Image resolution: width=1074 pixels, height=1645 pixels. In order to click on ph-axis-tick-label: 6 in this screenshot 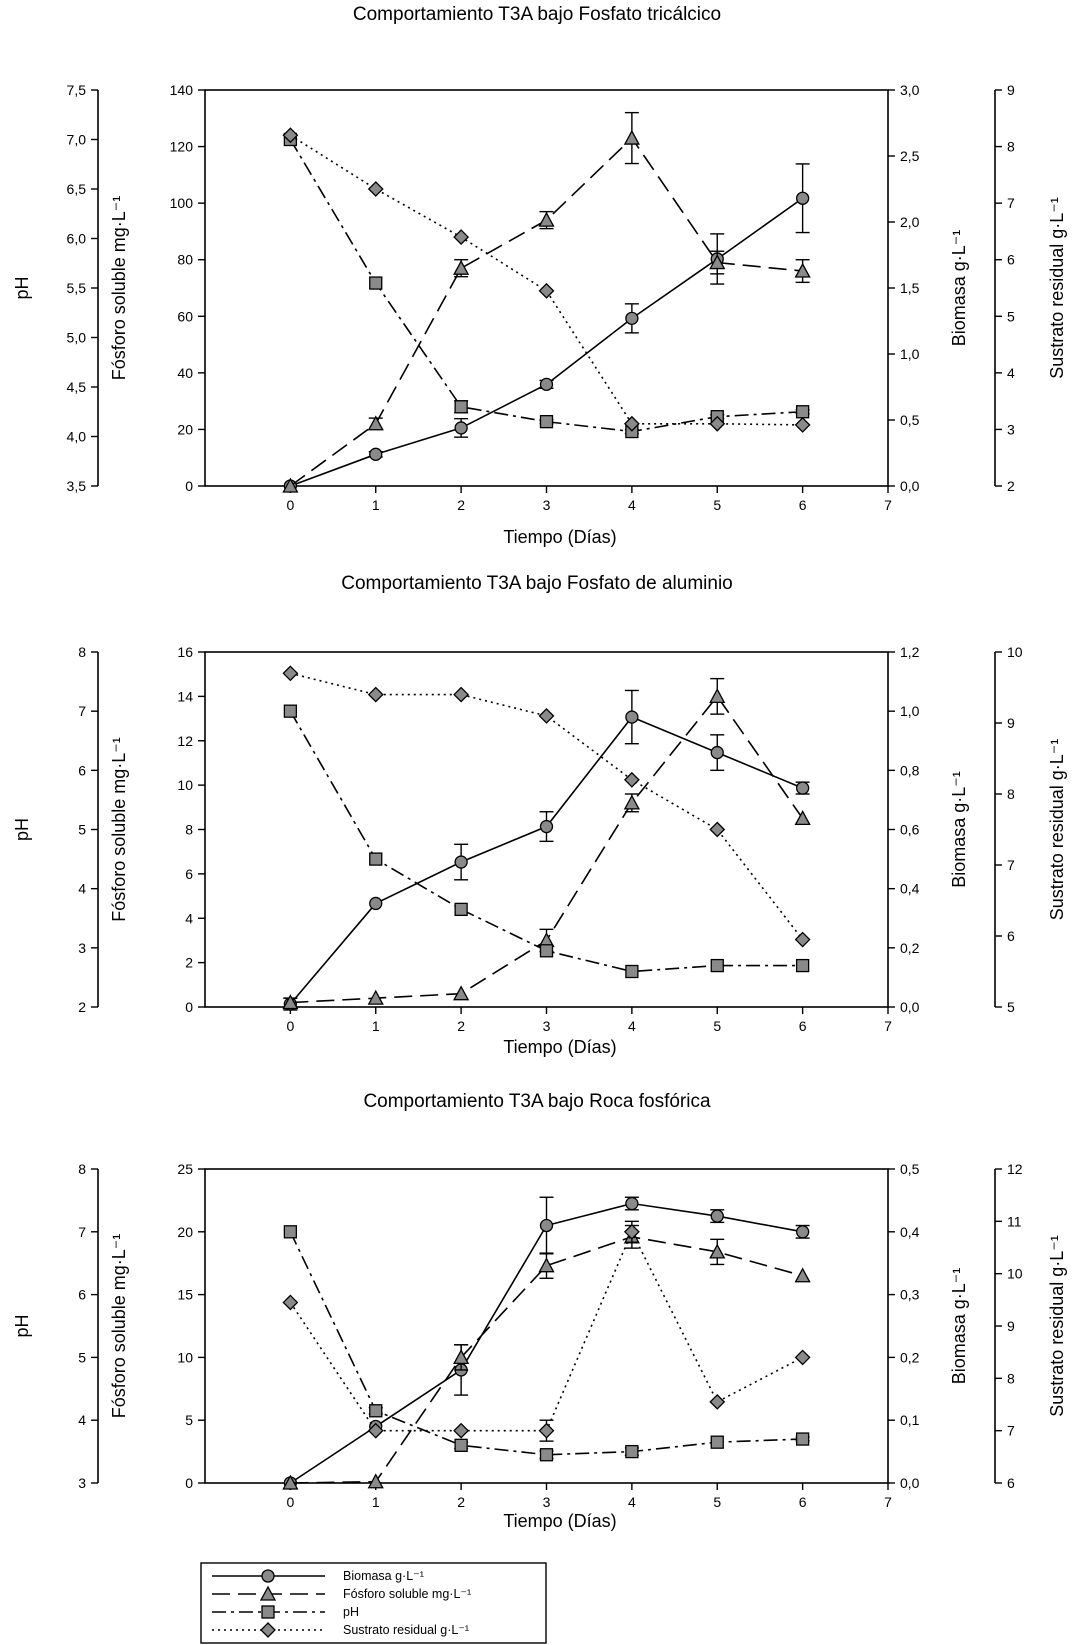, I will do `click(82, 770)`.